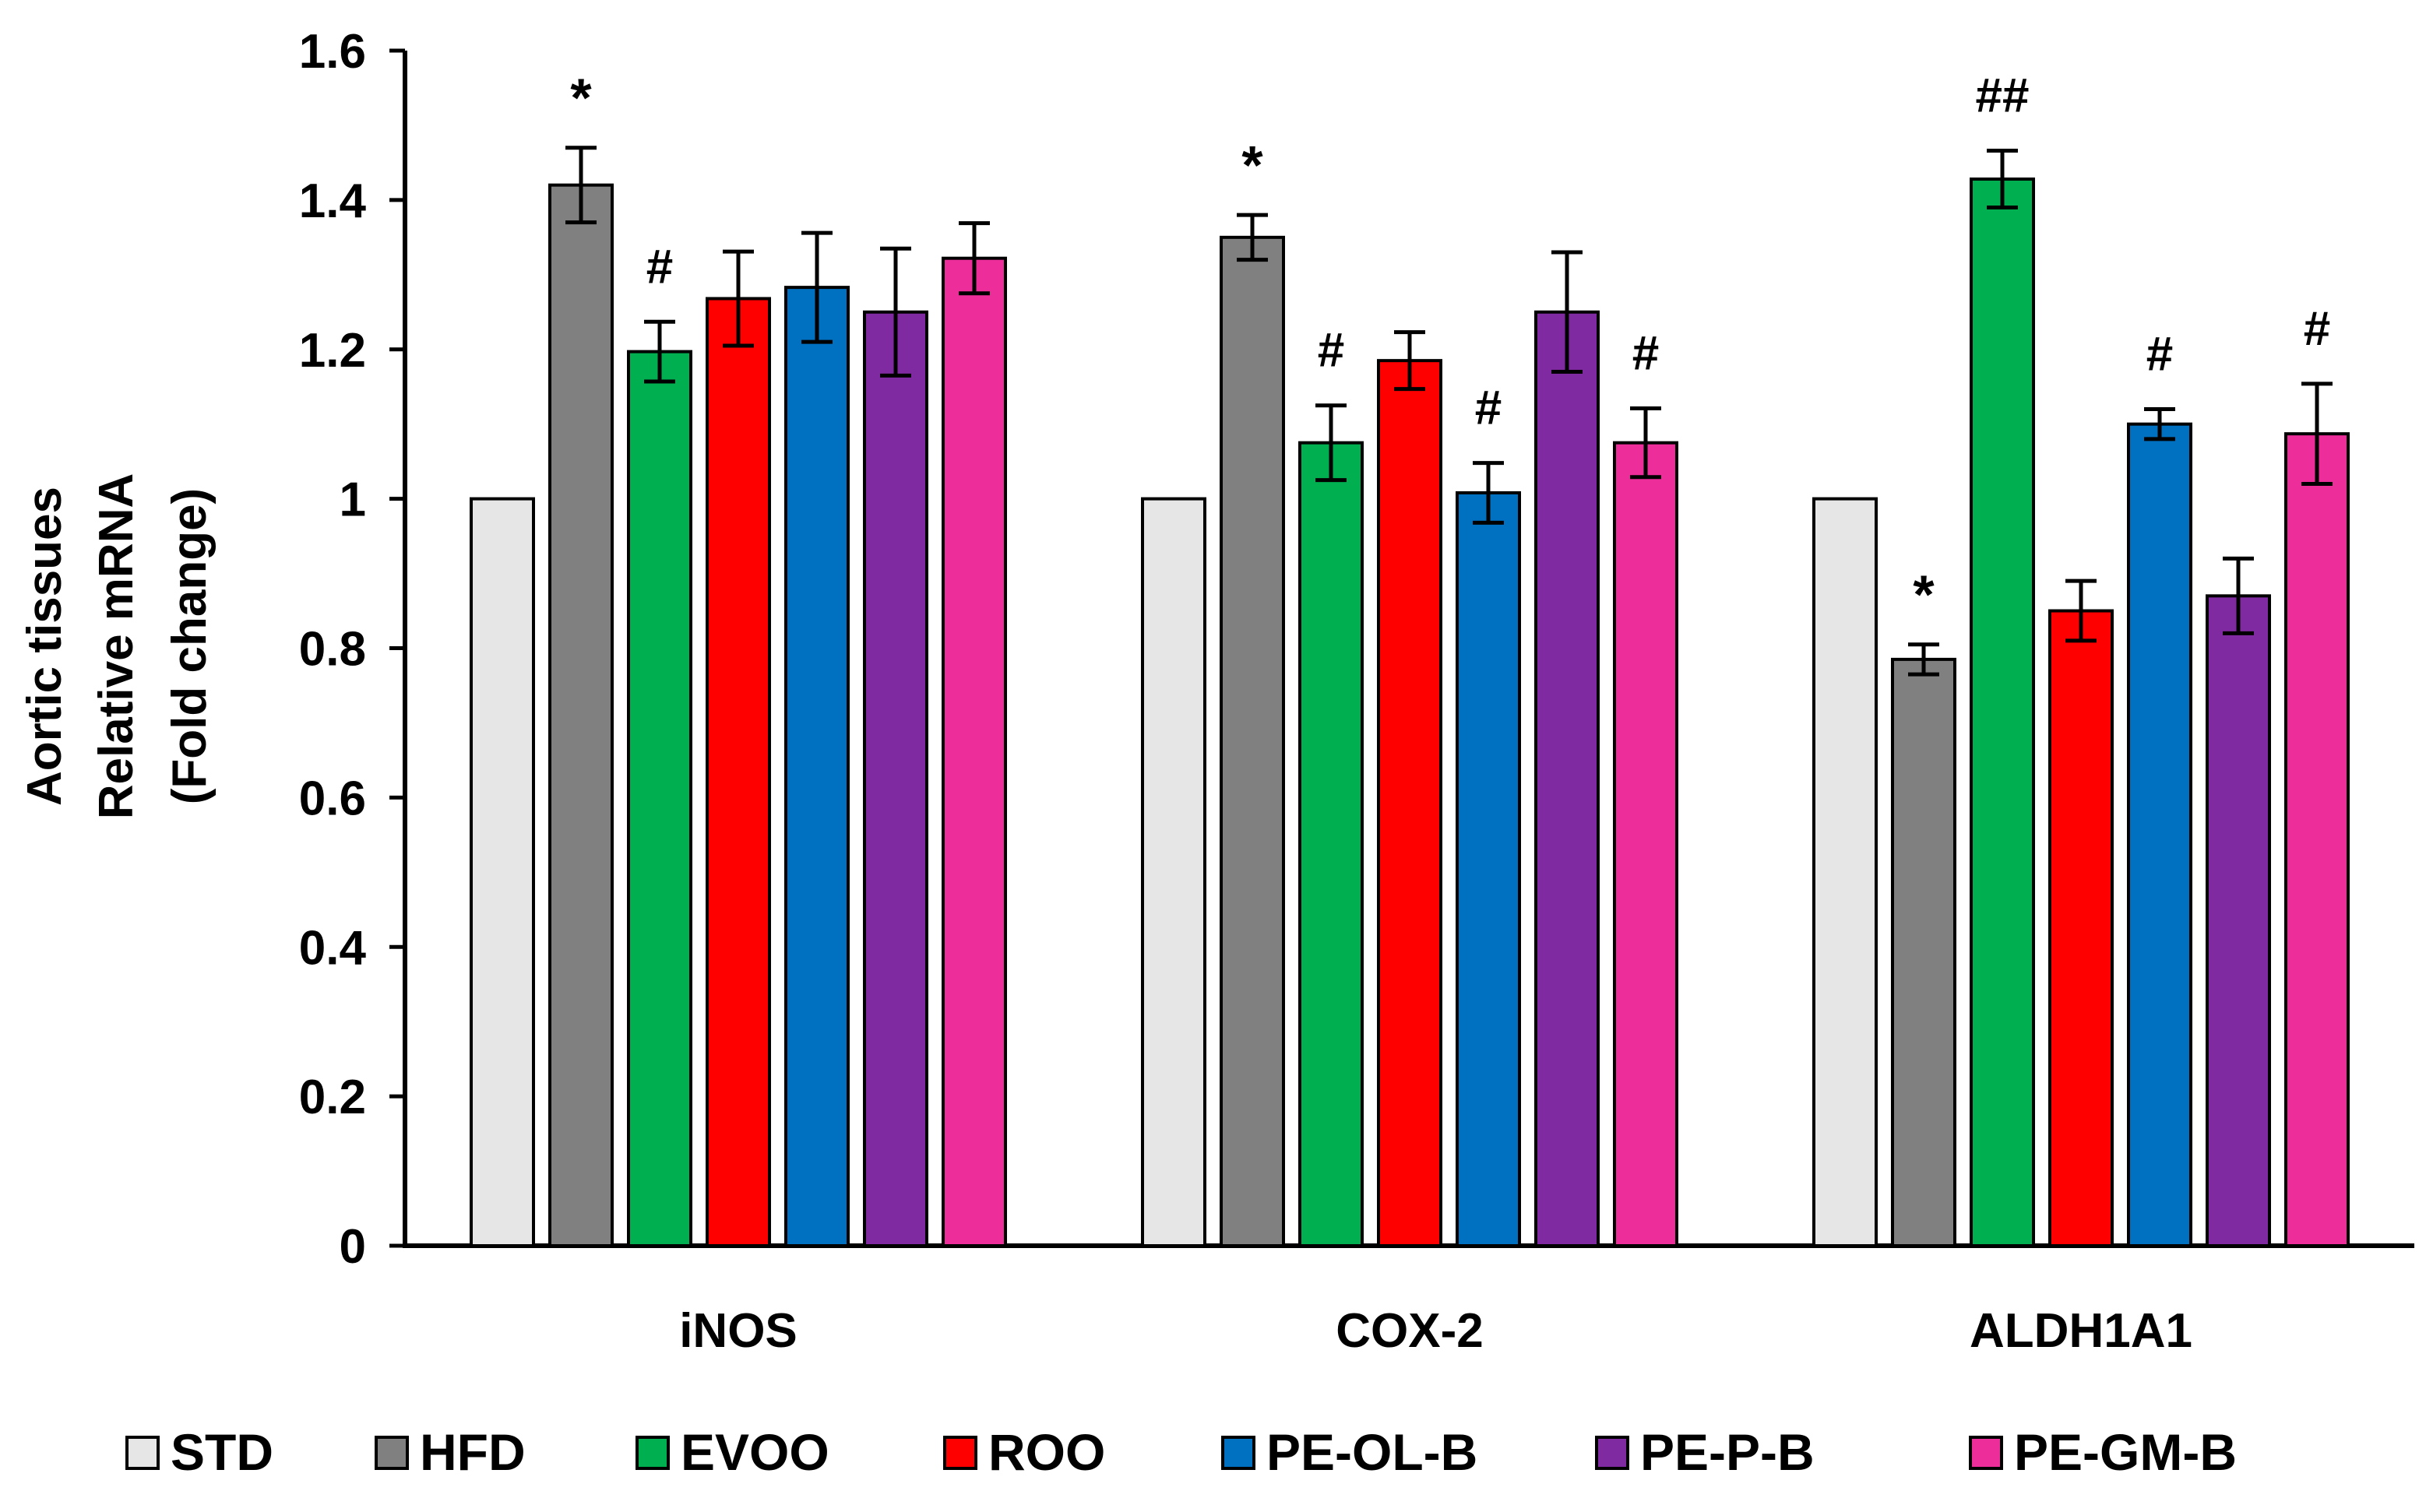  What do you see at coordinates (2003, 96) in the screenshot?
I see `significance-label: ##` at bounding box center [2003, 96].